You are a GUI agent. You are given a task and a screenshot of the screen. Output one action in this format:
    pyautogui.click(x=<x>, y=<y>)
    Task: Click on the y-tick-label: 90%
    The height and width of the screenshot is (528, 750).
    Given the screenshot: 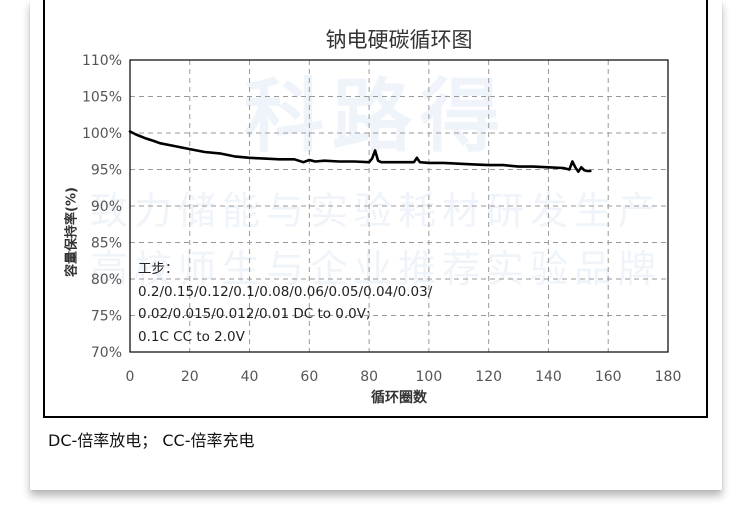 What is the action you would take?
    pyautogui.click(x=106, y=207)
    